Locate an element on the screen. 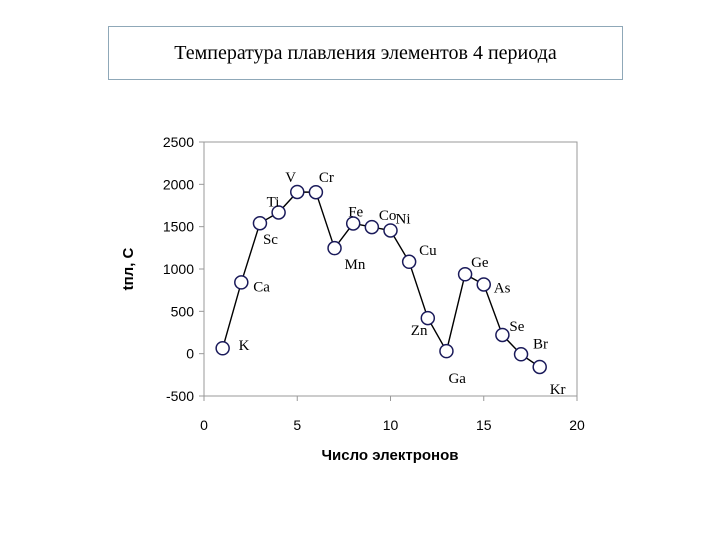 This screenshot has height=540, width=720. element-label: Ti is located at coordinates (273, 202).